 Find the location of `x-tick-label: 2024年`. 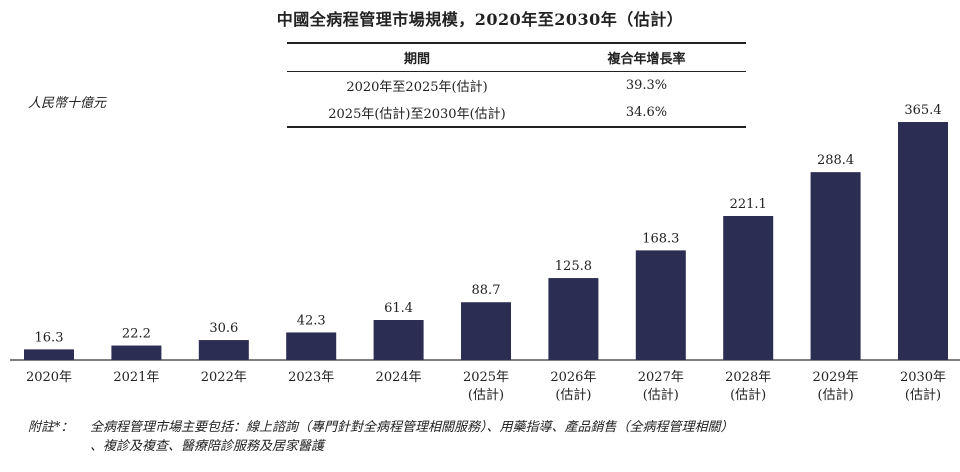

x-tick-label: 2024年 is located at coordinates (399, 377).